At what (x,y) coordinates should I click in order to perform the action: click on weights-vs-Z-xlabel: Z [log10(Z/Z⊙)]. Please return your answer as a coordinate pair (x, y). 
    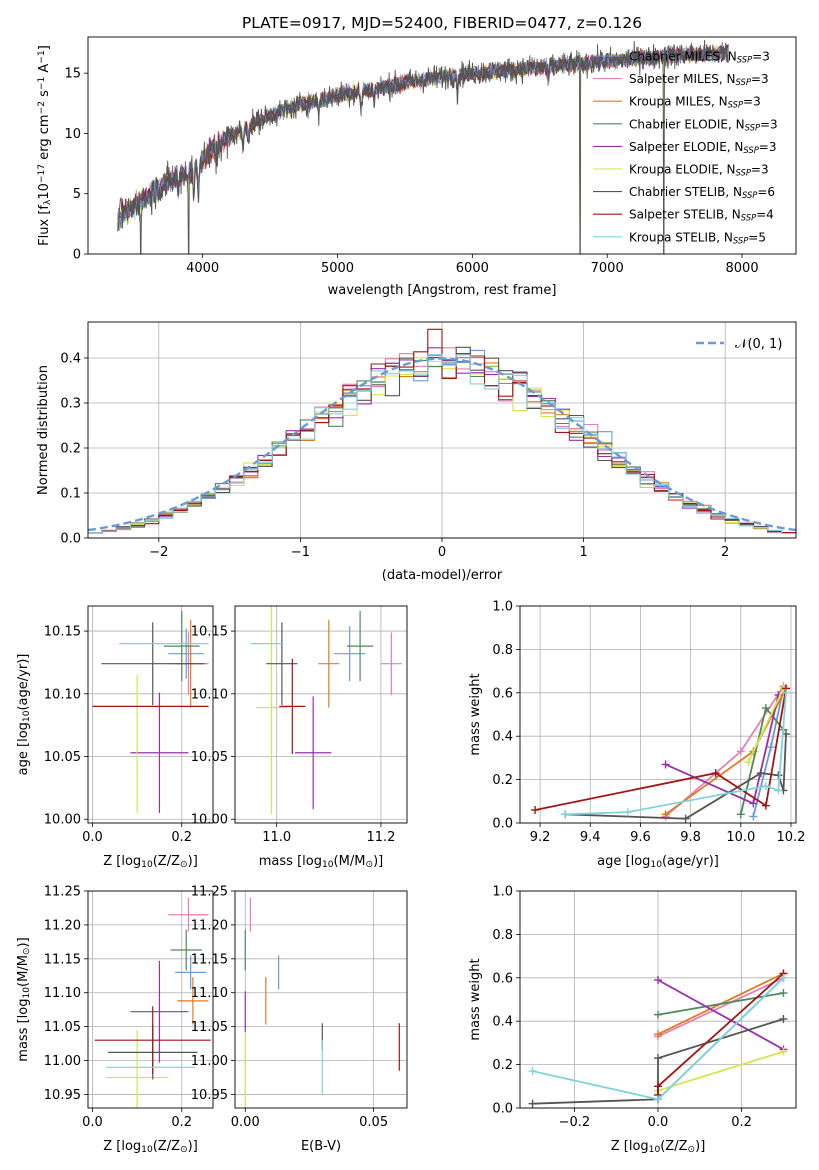
    Looking at the image, I should click on (658, 1147).